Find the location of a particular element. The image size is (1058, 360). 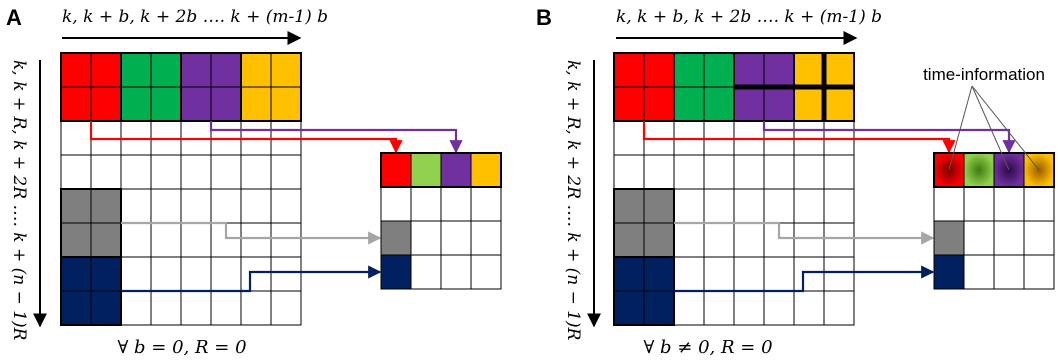

navy-arrow is located at coordinates (251, 279).